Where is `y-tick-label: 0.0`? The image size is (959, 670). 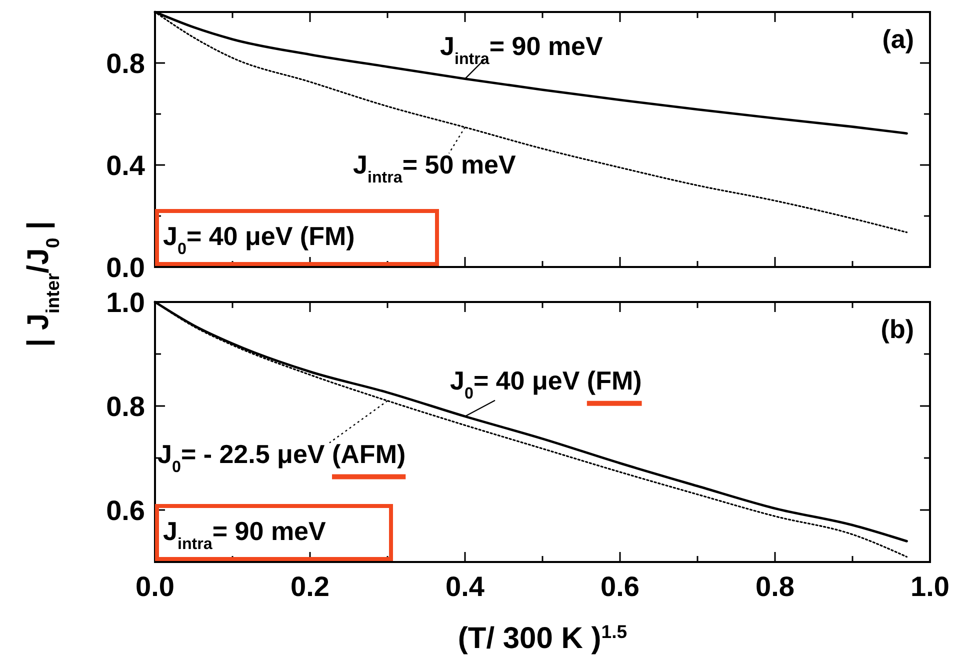
y-tick-label: 0.0 is located at coordinates (125, 267).